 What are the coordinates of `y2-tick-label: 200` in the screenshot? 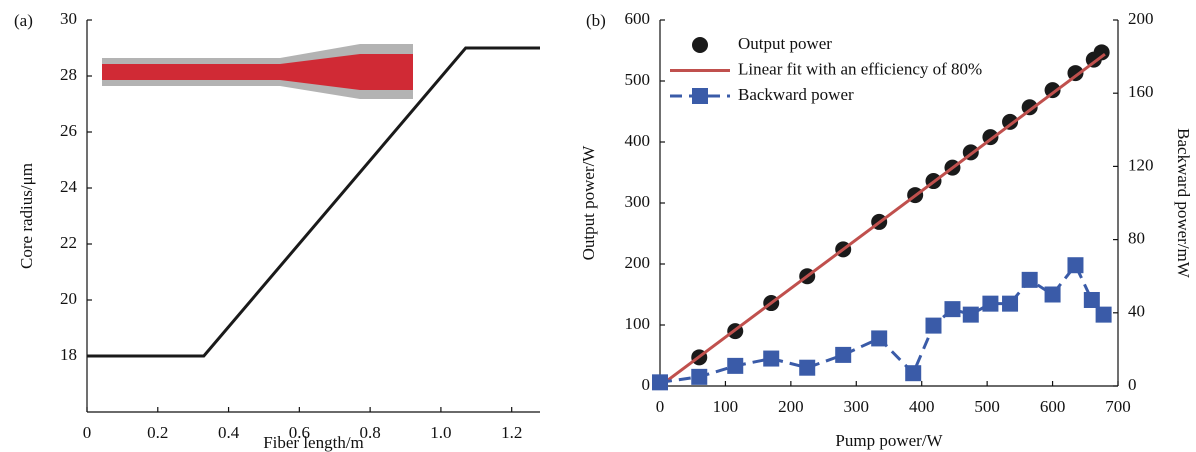 It's located at (1141, 18).